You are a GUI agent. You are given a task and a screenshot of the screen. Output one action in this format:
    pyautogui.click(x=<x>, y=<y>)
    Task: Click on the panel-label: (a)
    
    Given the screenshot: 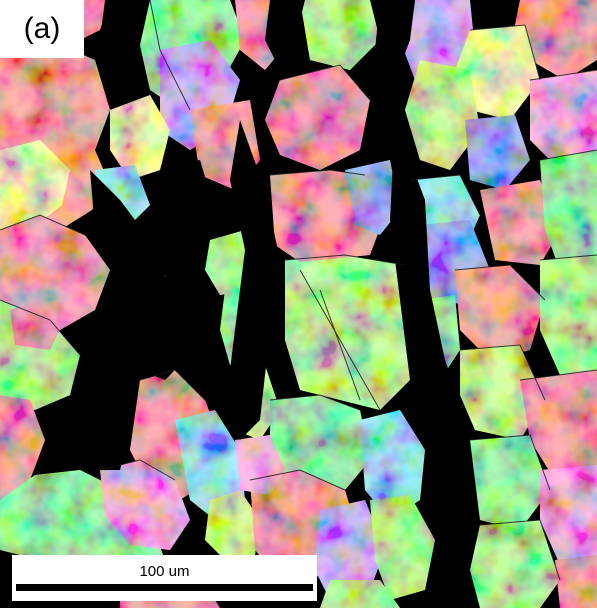 What is the action you would take?
    pyautogui.click(x=42, y=29)
    